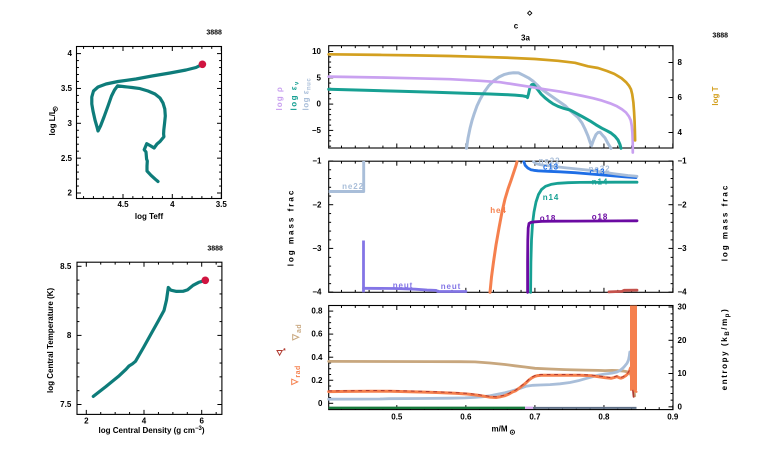  Describe the element at coordinates (295, 95) in the screenshot. I see `svg-text: log εν` at that location.